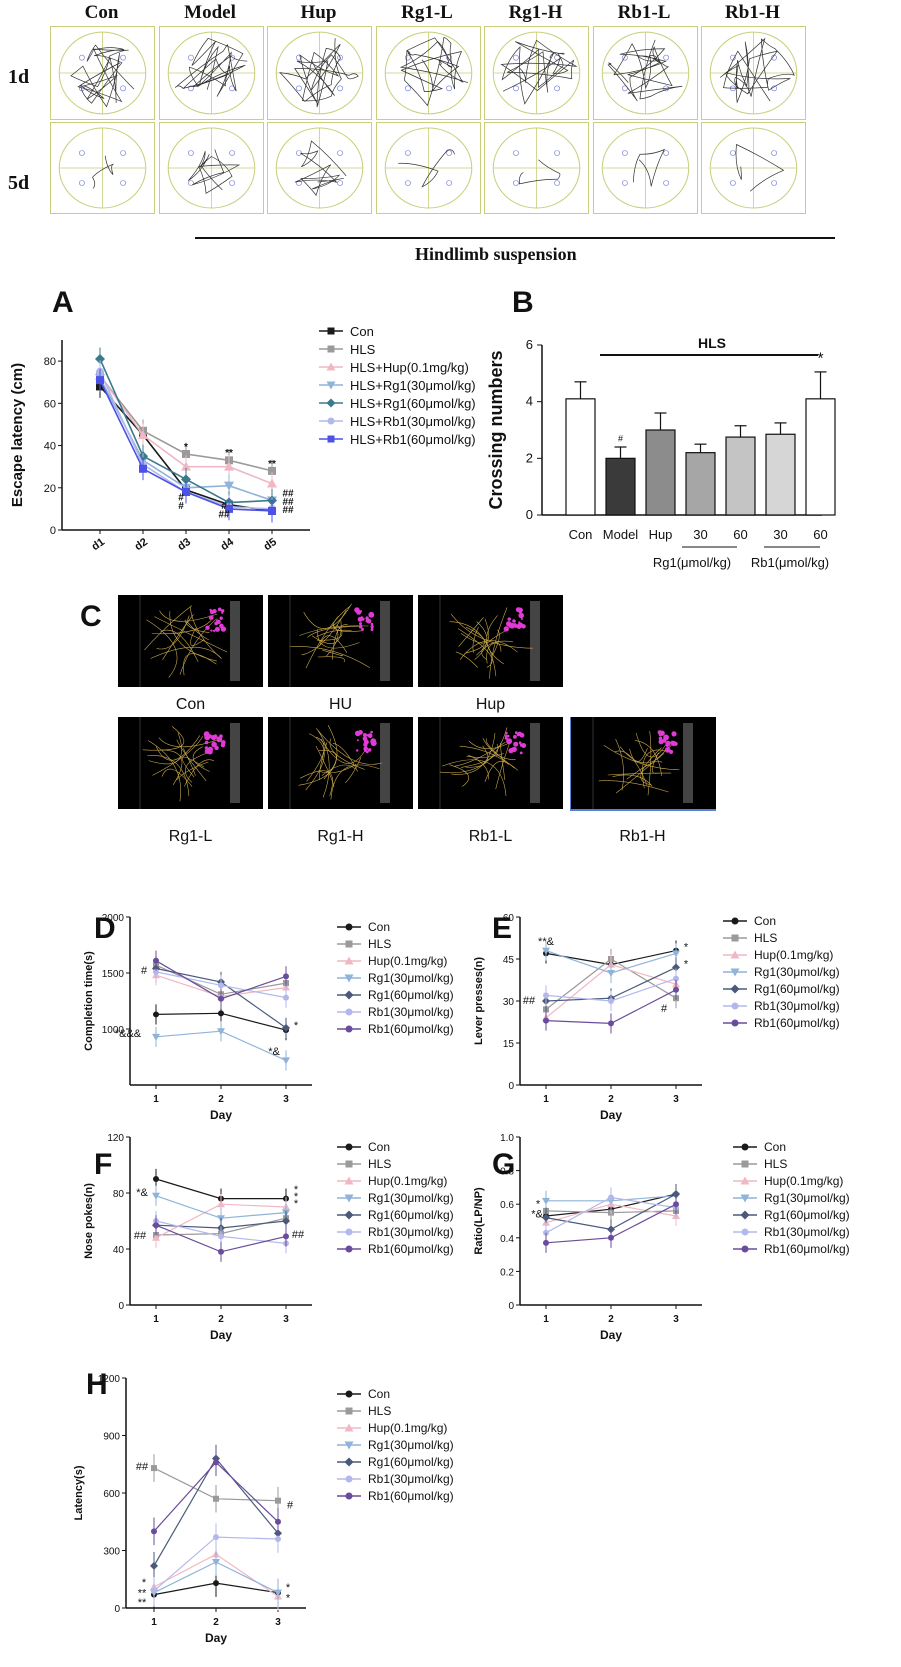 This screenshot has height=1667, width=901. What do you see at coordinates (507, 1138) in the screenshot?
I see `y-tick-label: 1.0` at bounding box center [507, 1138].